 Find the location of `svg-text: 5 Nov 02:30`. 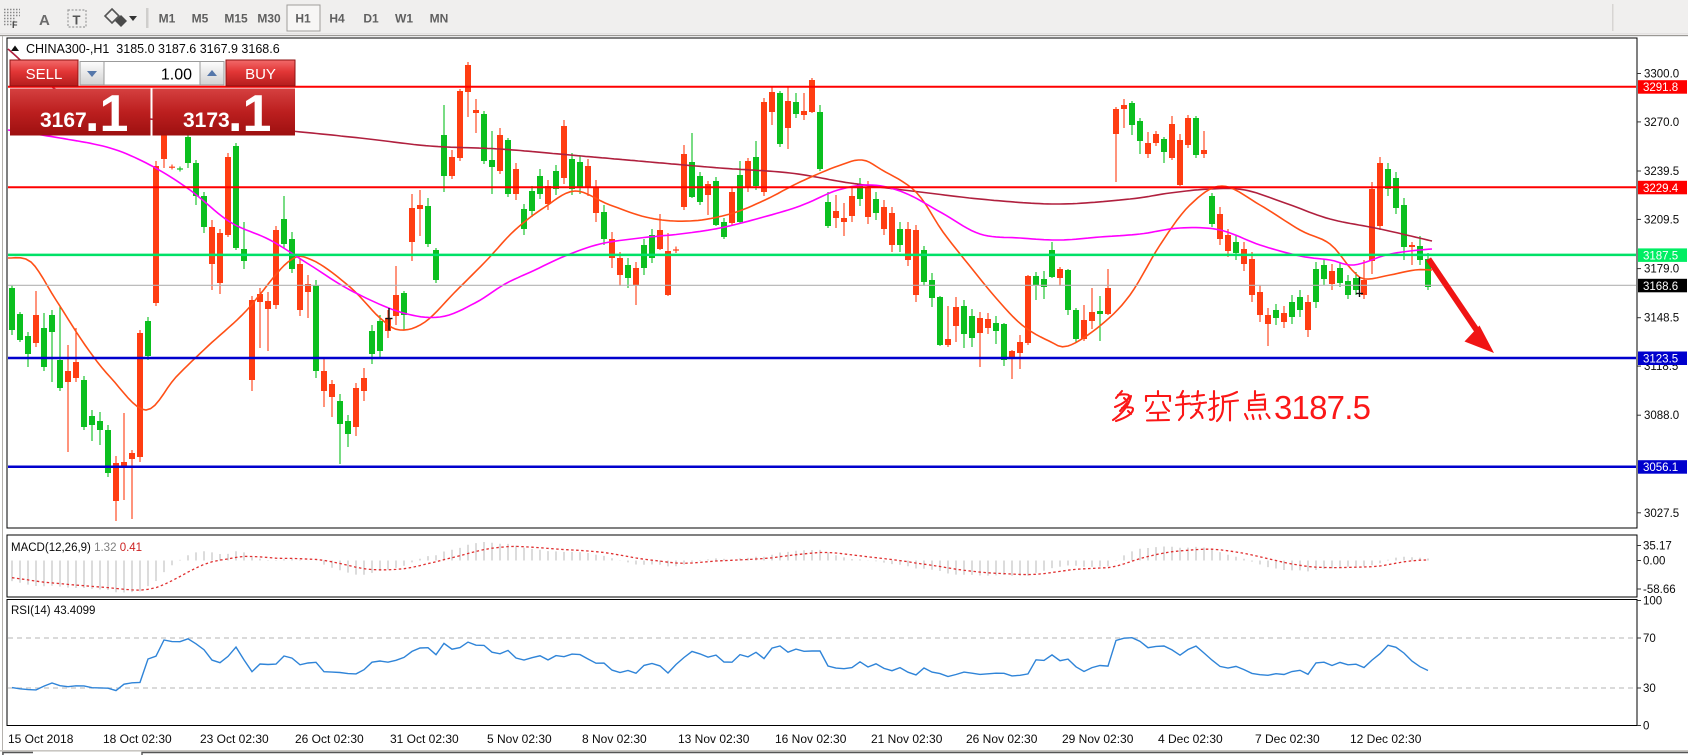

svg-text: 5 Nov 02:30 is located at coordinates (519, 739).